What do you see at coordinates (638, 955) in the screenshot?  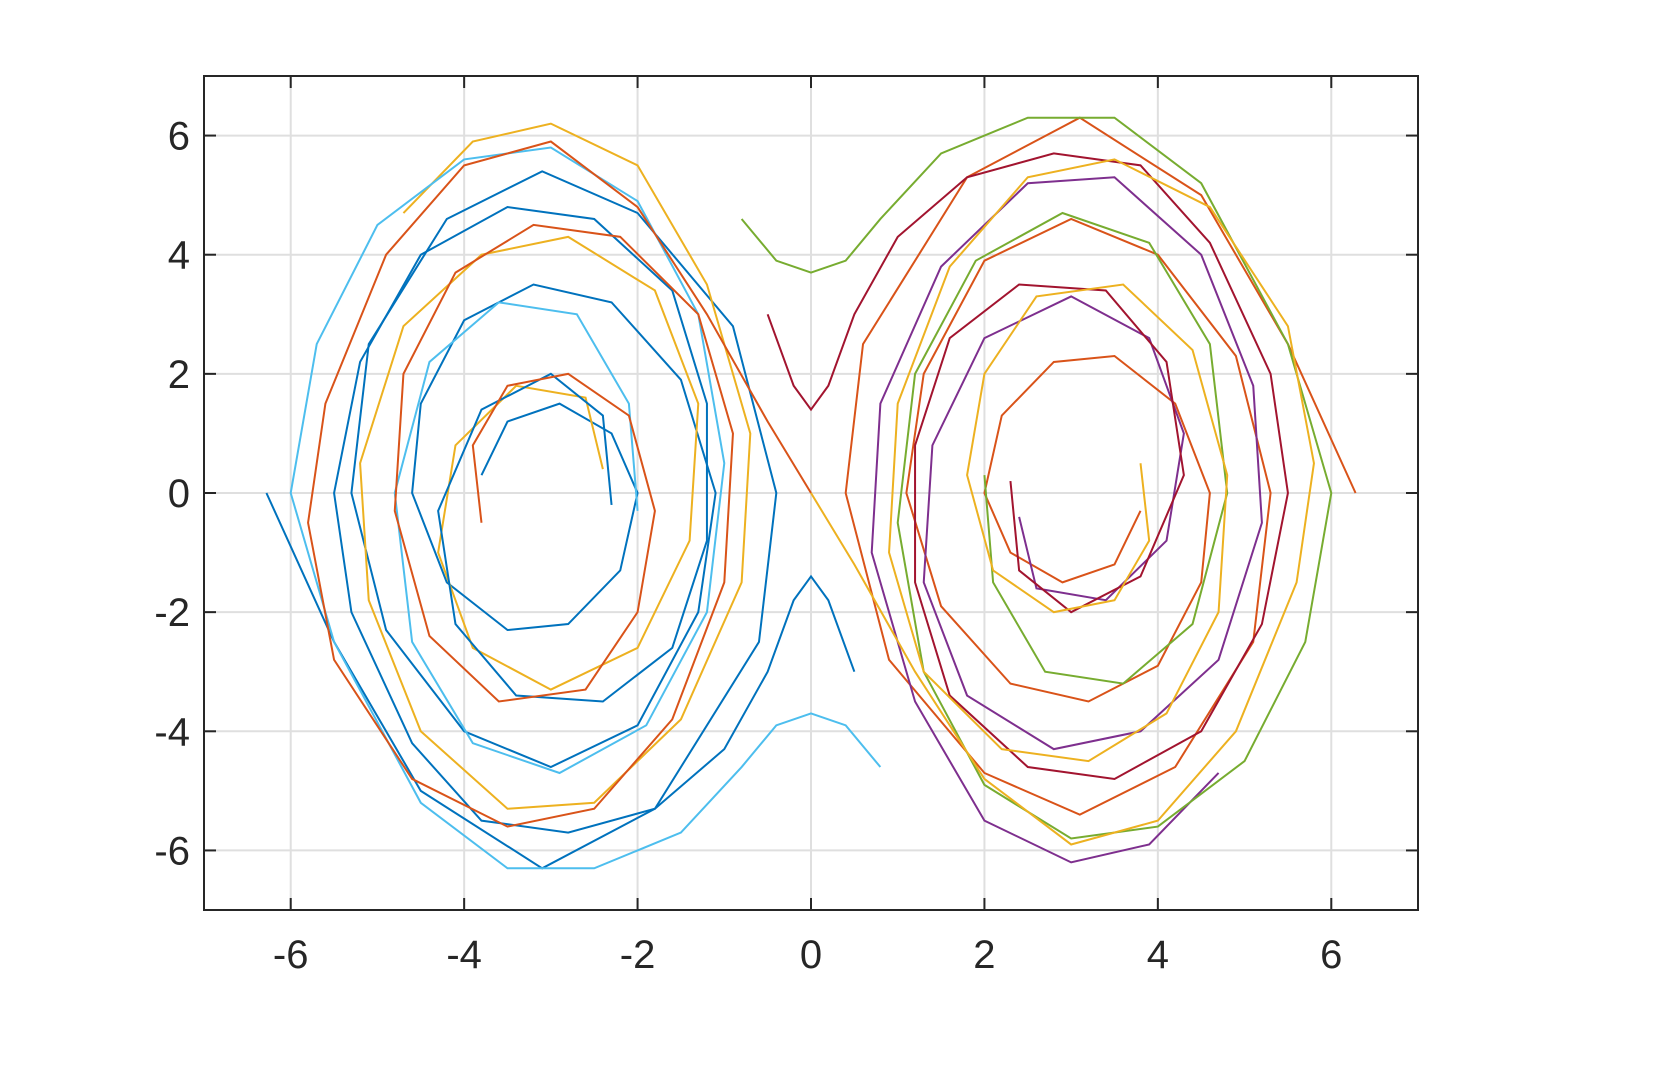 I see `x-tick-label: -2` at bounding box center [638, 955].